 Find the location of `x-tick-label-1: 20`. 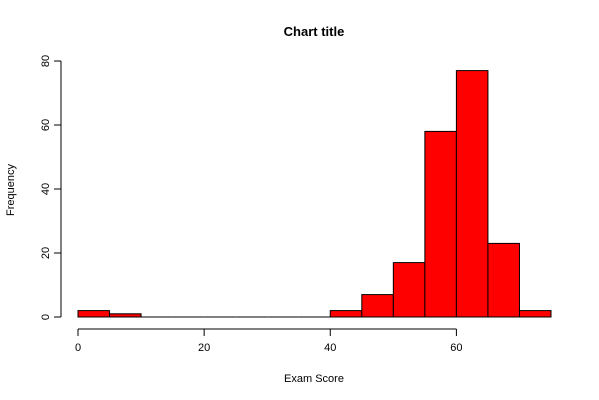

x-tick-label-1: 20 is located at coordinates (204, 348).